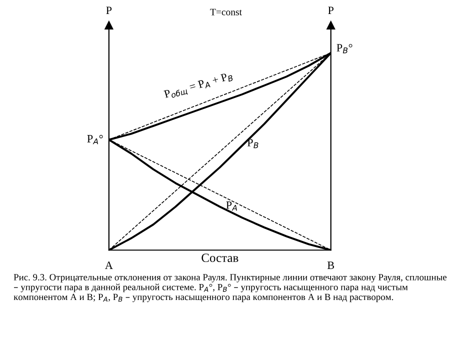 Image resolution: width=452 pixels, height=338 pixels. What do you see at coordinates (230, 288) in the screenshot?
I see `text: Рис. 9.3. Отрицательные отклонения от закона Рауля. Пунктирные линии отвечают закону Рауля, сплошные – упругости пара в данной реальной системе. P$_{A}$°, P$_{B}$° – упругость насыщенного пара над чистым компонентом A и B; P$_{A}$, P$_{B}$ – упругость насыщенного пара компонентов A и B над раствором.` at bounding box center [230, 288].